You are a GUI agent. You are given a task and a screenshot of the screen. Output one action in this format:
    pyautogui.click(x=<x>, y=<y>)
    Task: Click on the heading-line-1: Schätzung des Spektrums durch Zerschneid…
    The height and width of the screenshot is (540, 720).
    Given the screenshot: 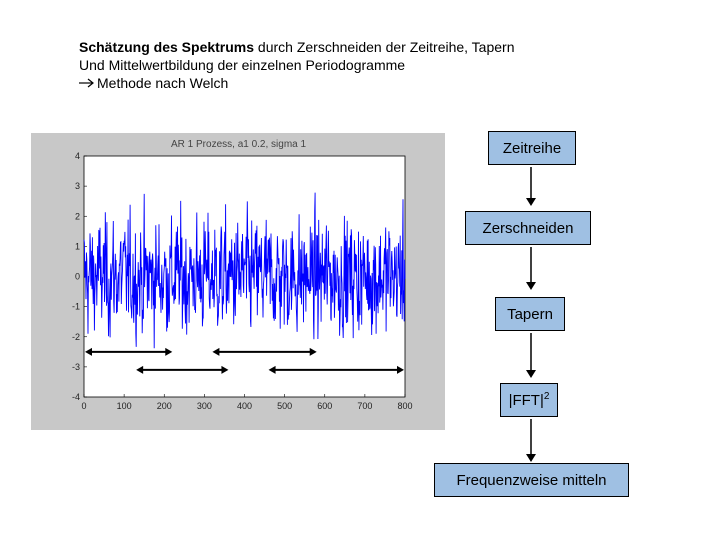 What is the action you would take?
    pyautogui.click(x=297, y=47)
    